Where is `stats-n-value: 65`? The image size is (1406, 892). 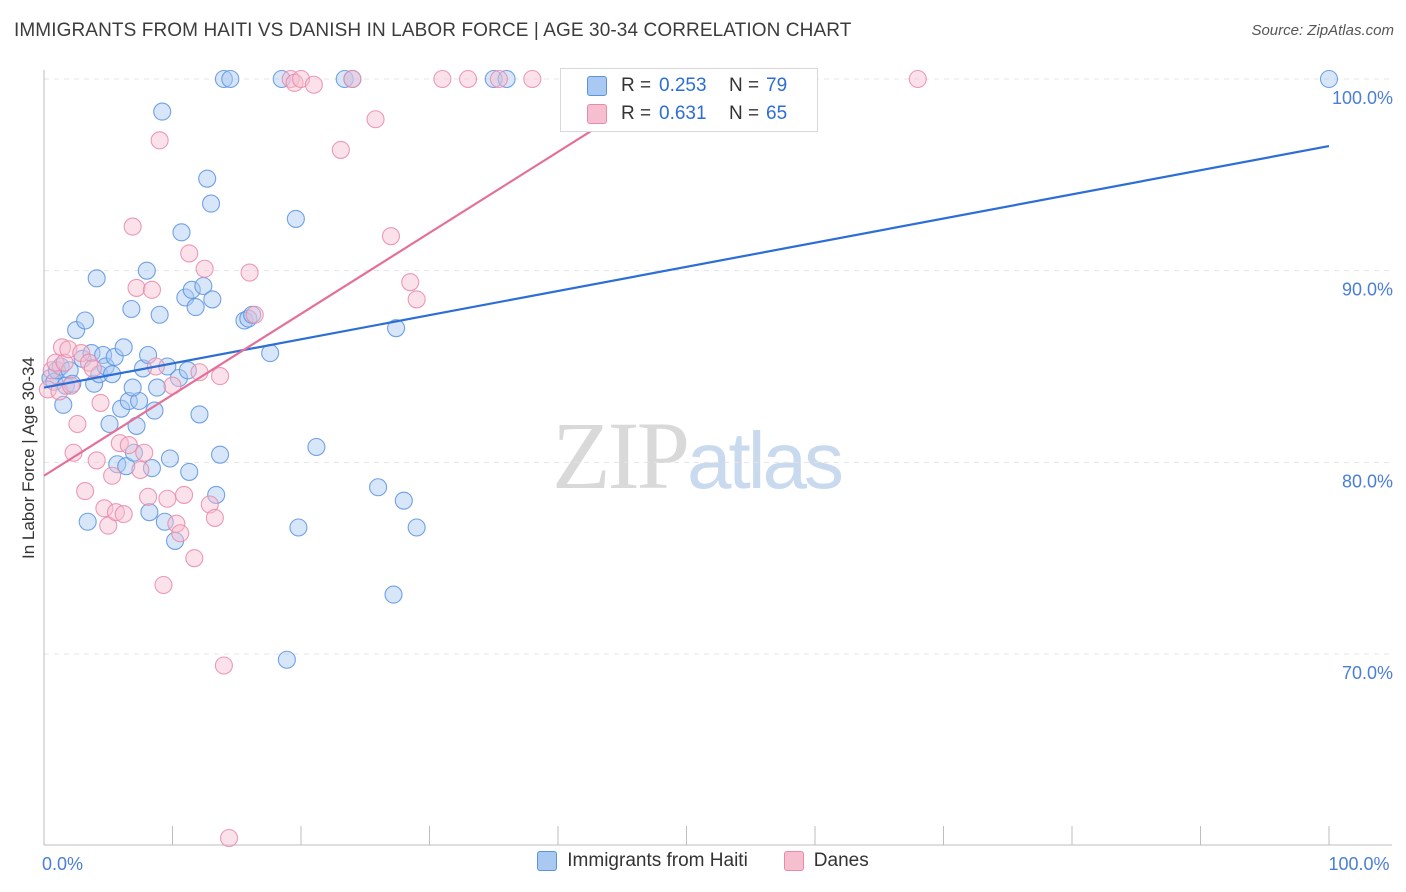 stats-n-value: 65 is located at coordinates (777, 113).